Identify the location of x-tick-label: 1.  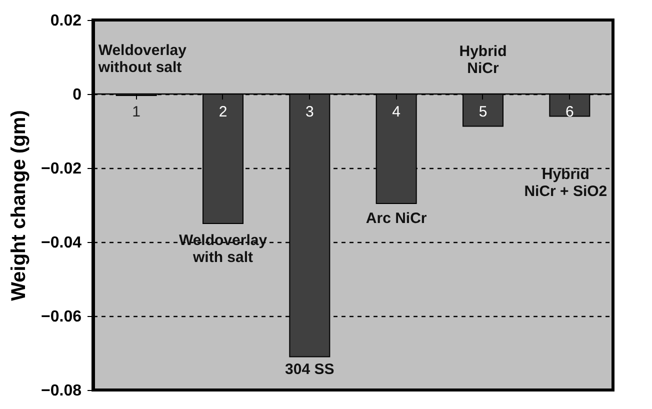
(136, 112).